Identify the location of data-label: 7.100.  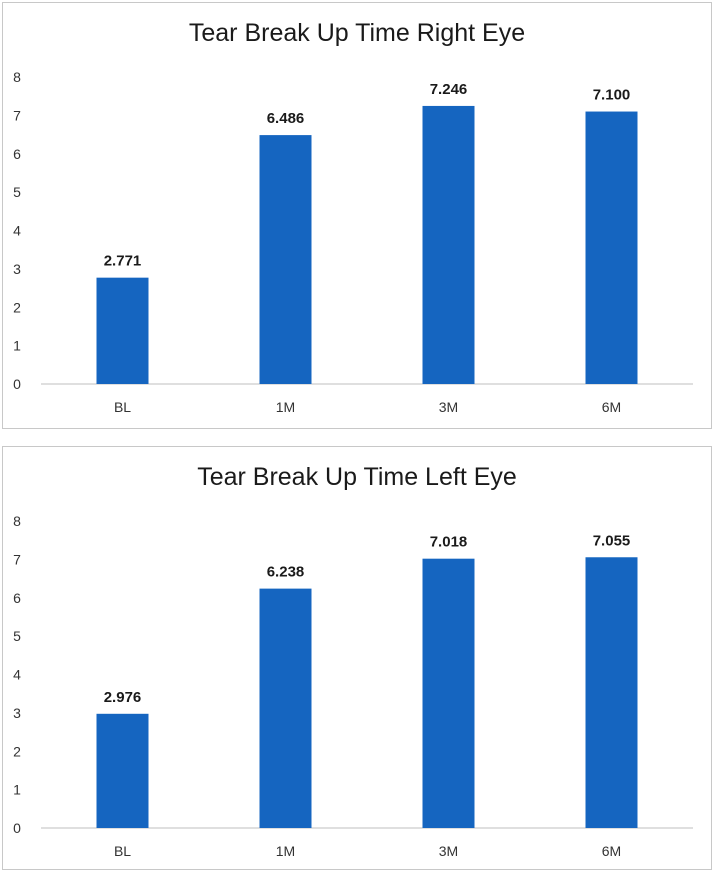
(612, 95).